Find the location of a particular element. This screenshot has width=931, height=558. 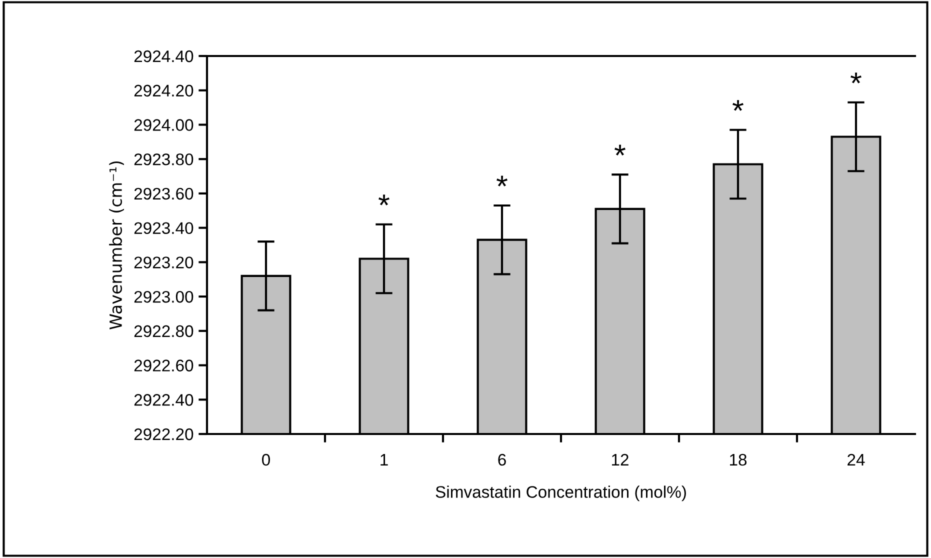

x-axis-title: Simvastatin Concentration (mol%) is located at coordinates (561, 494).